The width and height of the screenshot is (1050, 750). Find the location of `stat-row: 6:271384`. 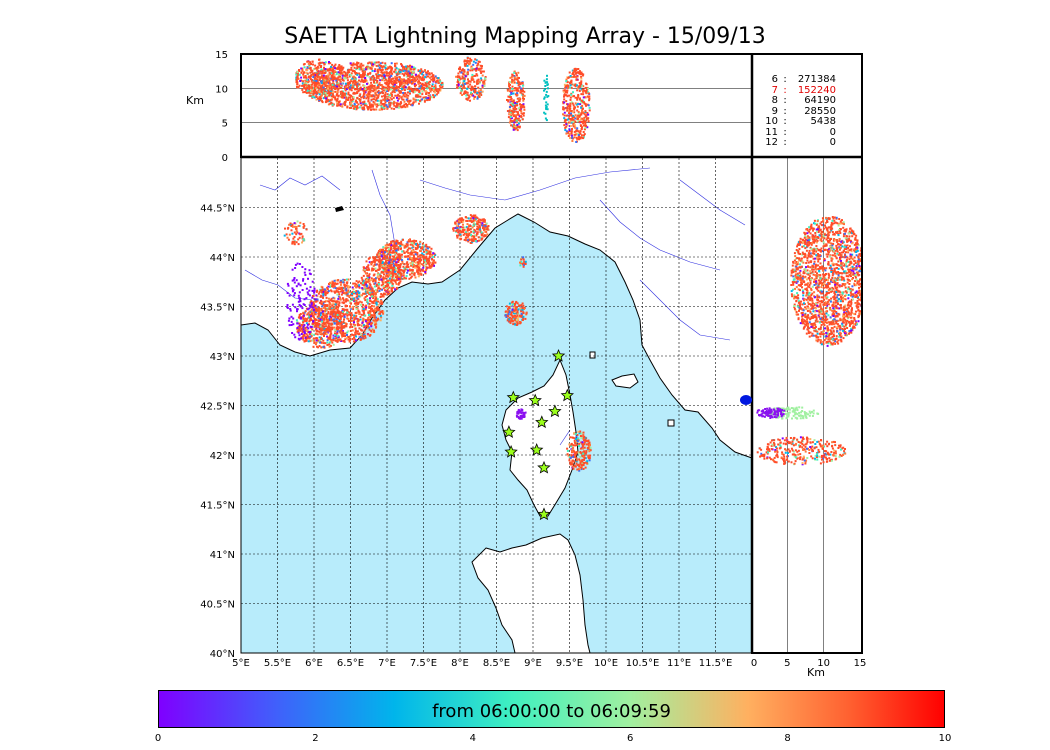

stat-row: 6:271384 is located at coordinates (807, 80).